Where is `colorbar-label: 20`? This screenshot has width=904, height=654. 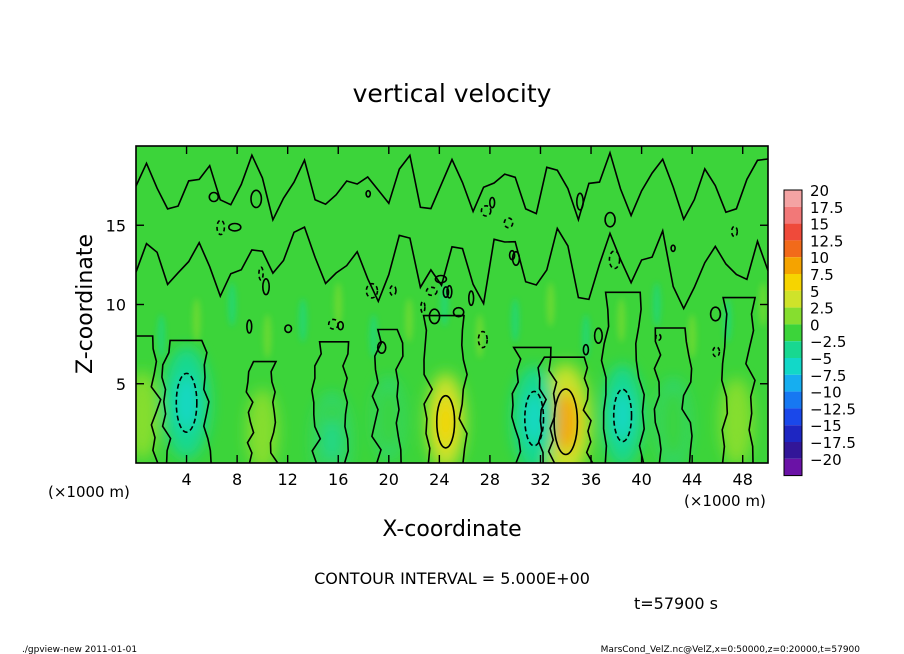
colorbar-label: 20 is located at coordinates (819, 191).